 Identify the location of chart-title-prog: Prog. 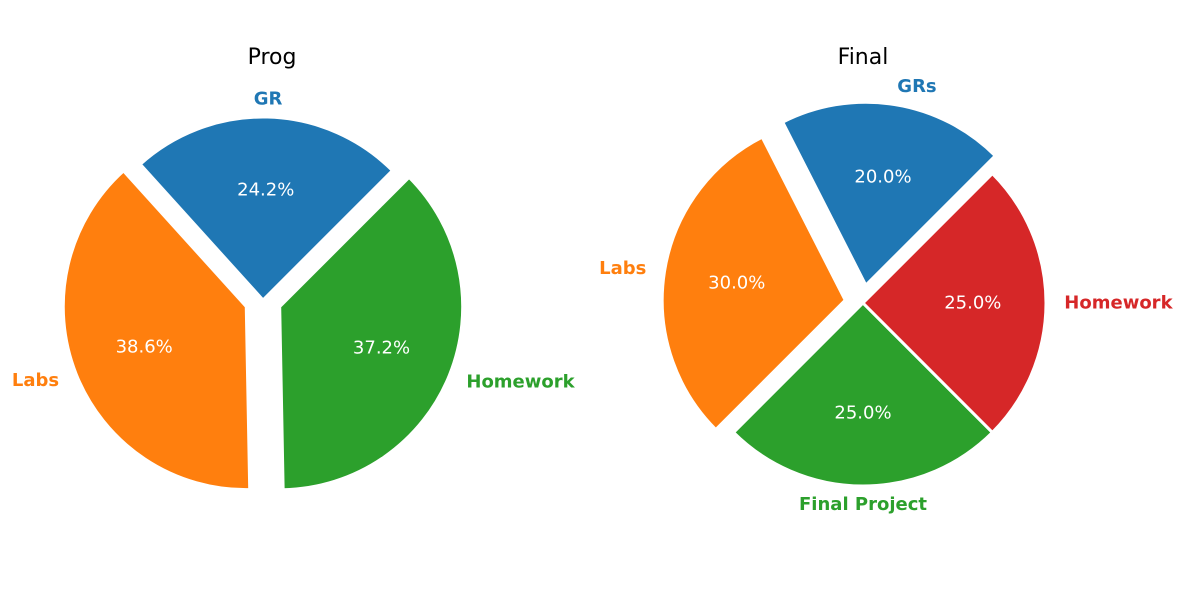
(272, 57).